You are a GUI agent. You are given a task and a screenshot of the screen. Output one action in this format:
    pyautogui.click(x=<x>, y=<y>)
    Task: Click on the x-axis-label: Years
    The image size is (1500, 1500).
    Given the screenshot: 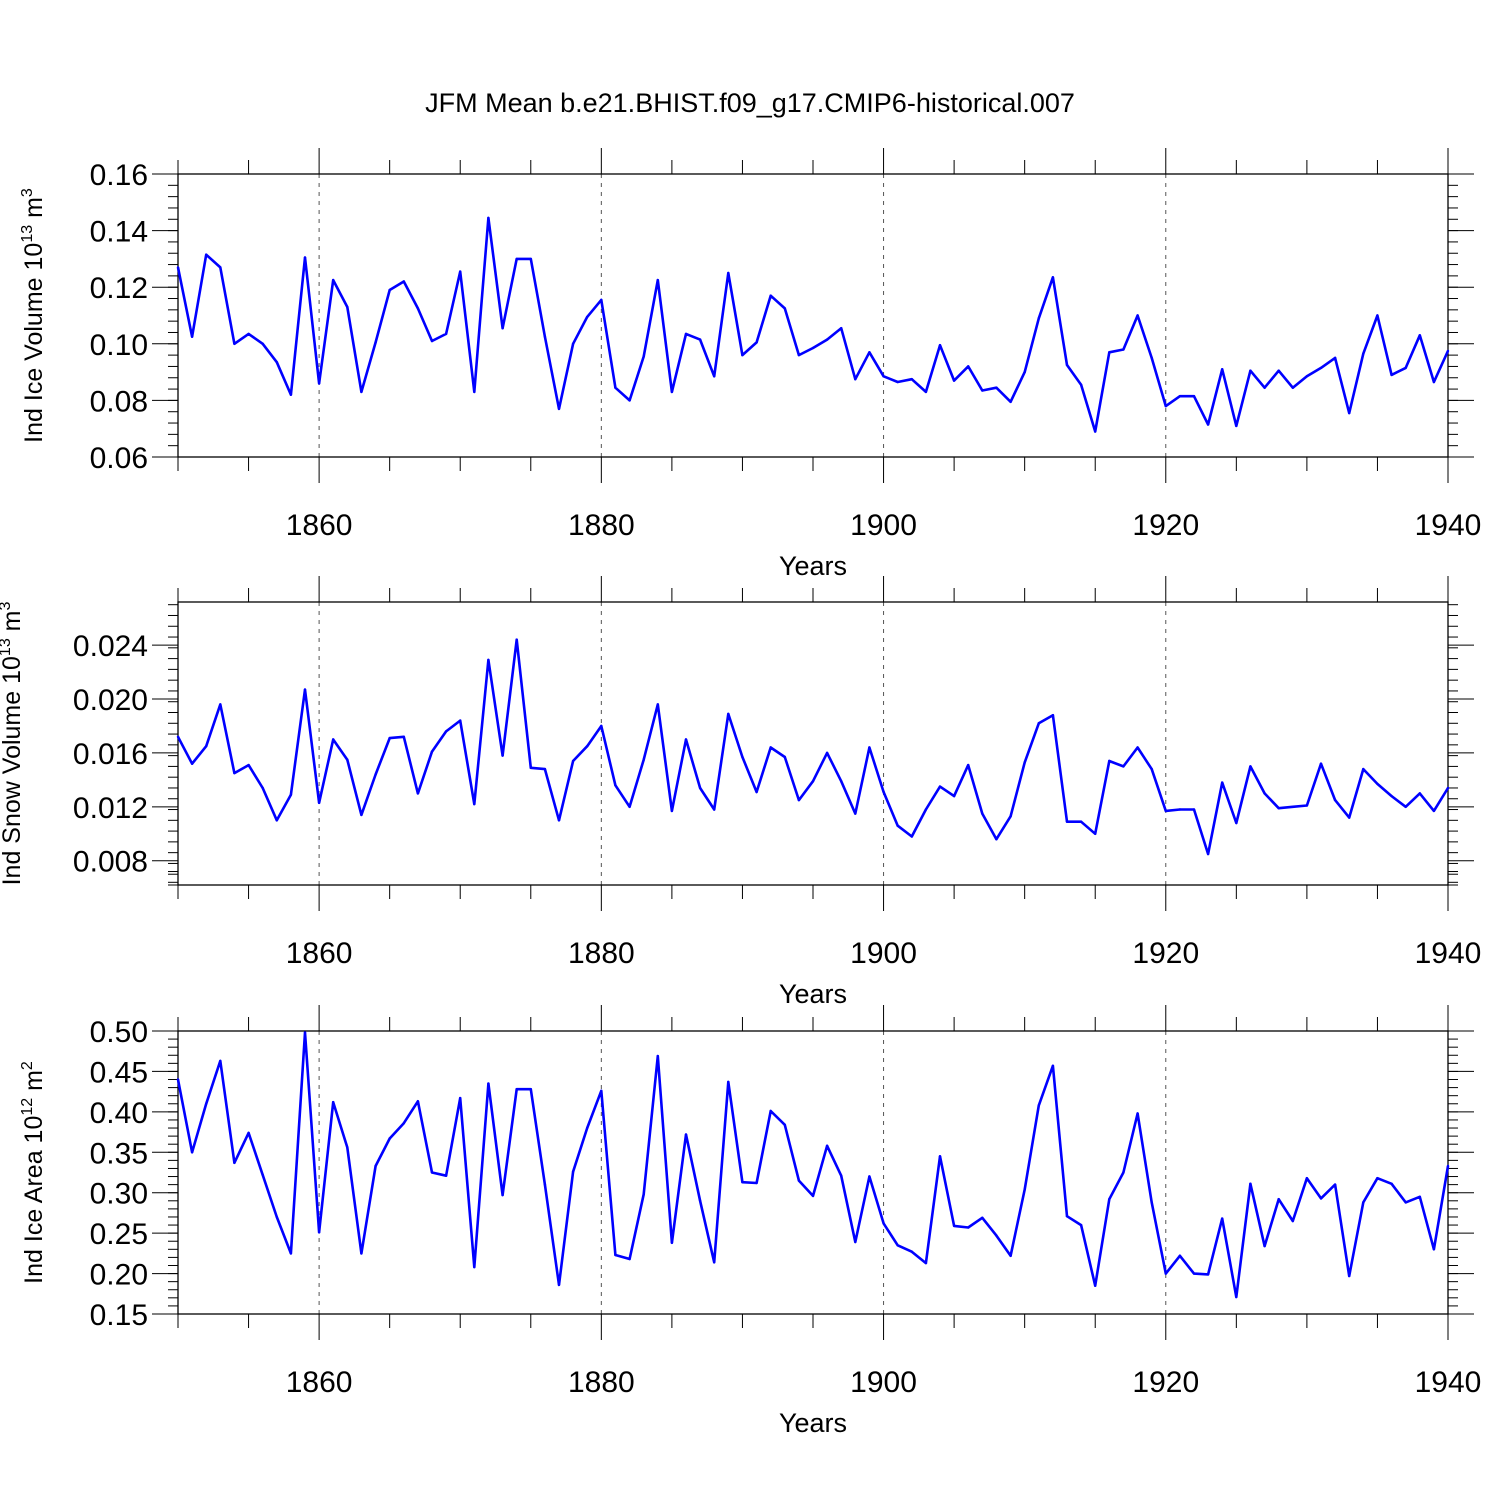 What is the action you would take?
    pyautogui.click(x=813, y=1423)
    